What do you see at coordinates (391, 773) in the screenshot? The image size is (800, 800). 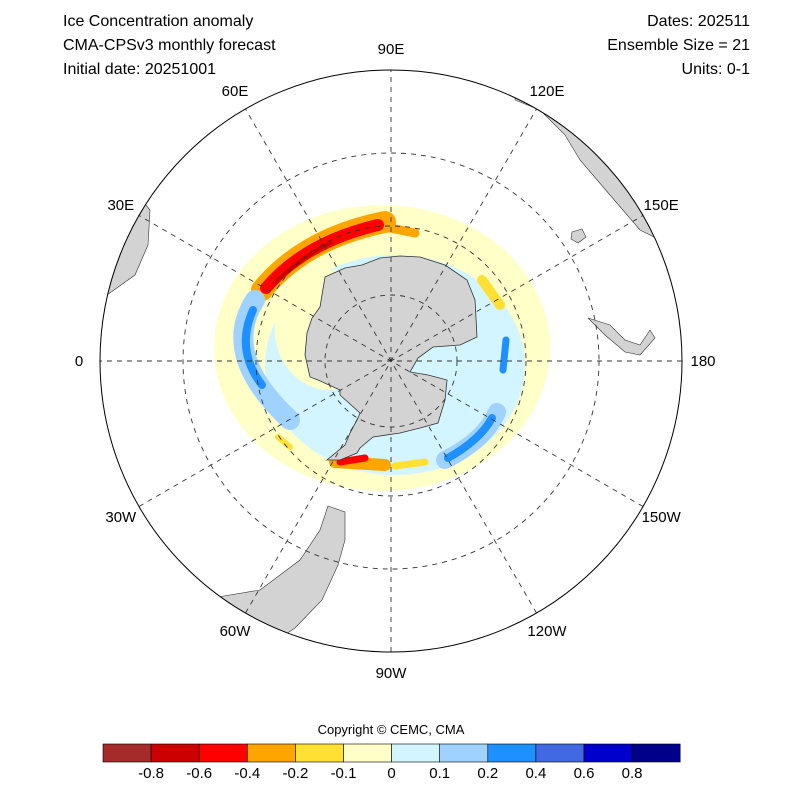 I see `colorbar-label: 0` at bounding box center [391, 773].